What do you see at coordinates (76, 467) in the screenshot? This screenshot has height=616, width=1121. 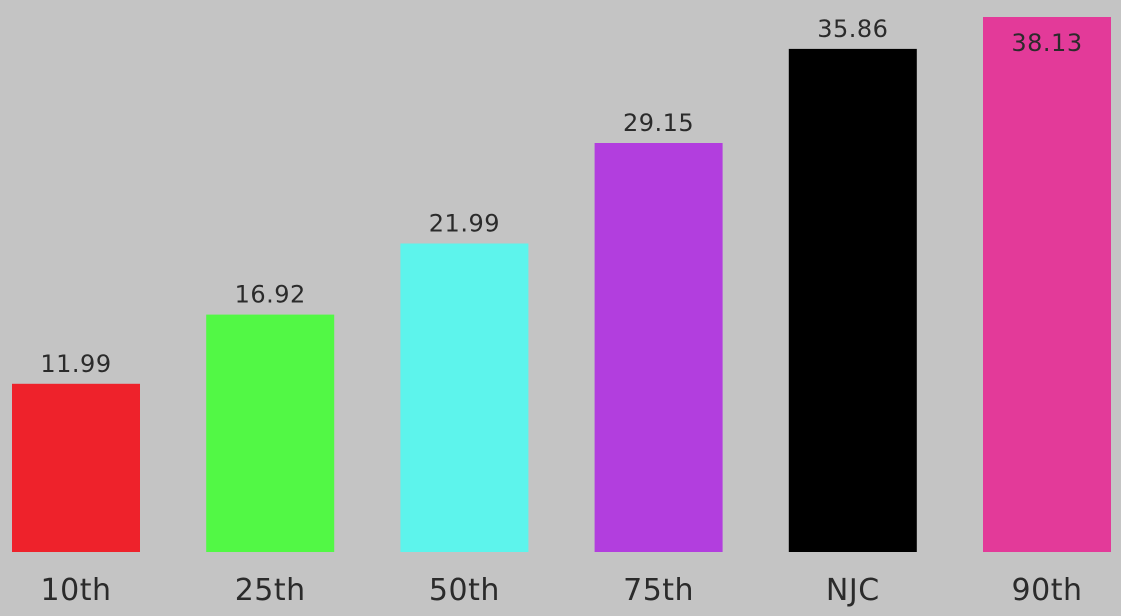 I see `bar-10th` at bounding box center [76, 467].